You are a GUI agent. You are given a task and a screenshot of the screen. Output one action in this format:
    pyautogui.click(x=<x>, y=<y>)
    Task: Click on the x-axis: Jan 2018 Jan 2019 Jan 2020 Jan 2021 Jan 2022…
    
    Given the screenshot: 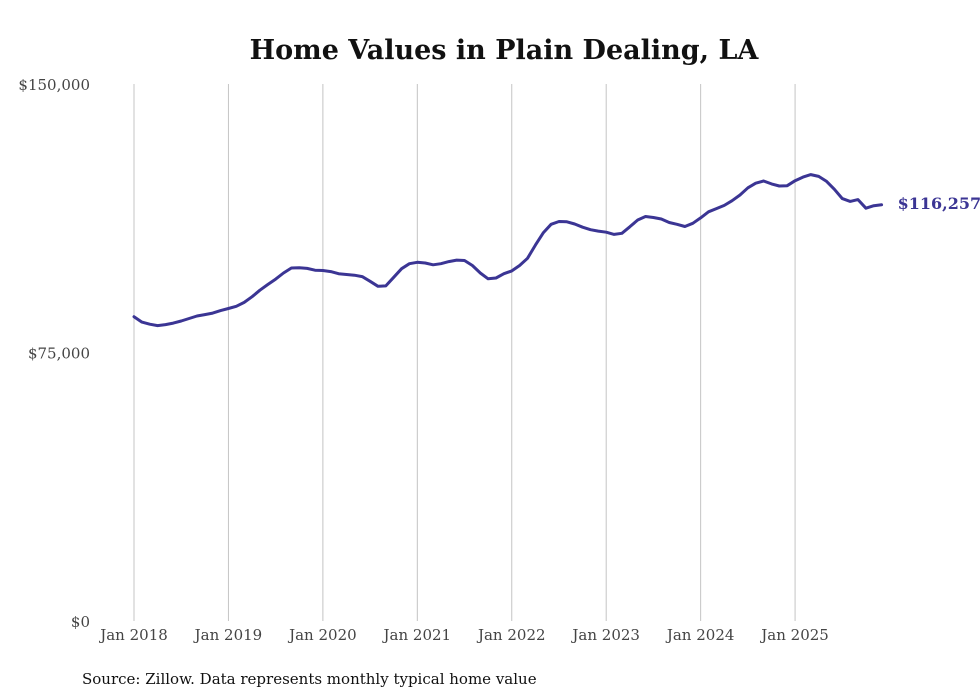 What is the action you would take?
    pyautogui.click(x=463, y=635)
    